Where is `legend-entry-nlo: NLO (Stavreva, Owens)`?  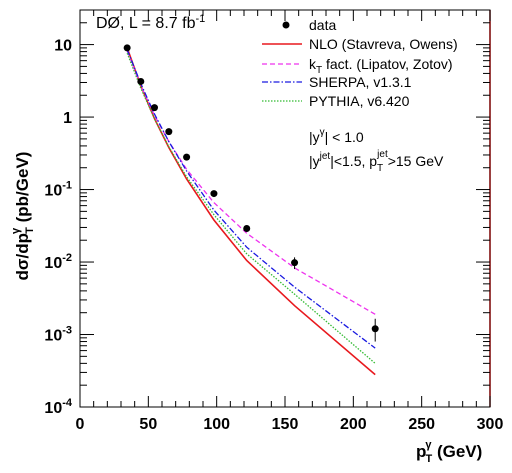
legend-entry-nlo: NLO (Stavreva, Owens) is located at coordinates (360, 44).